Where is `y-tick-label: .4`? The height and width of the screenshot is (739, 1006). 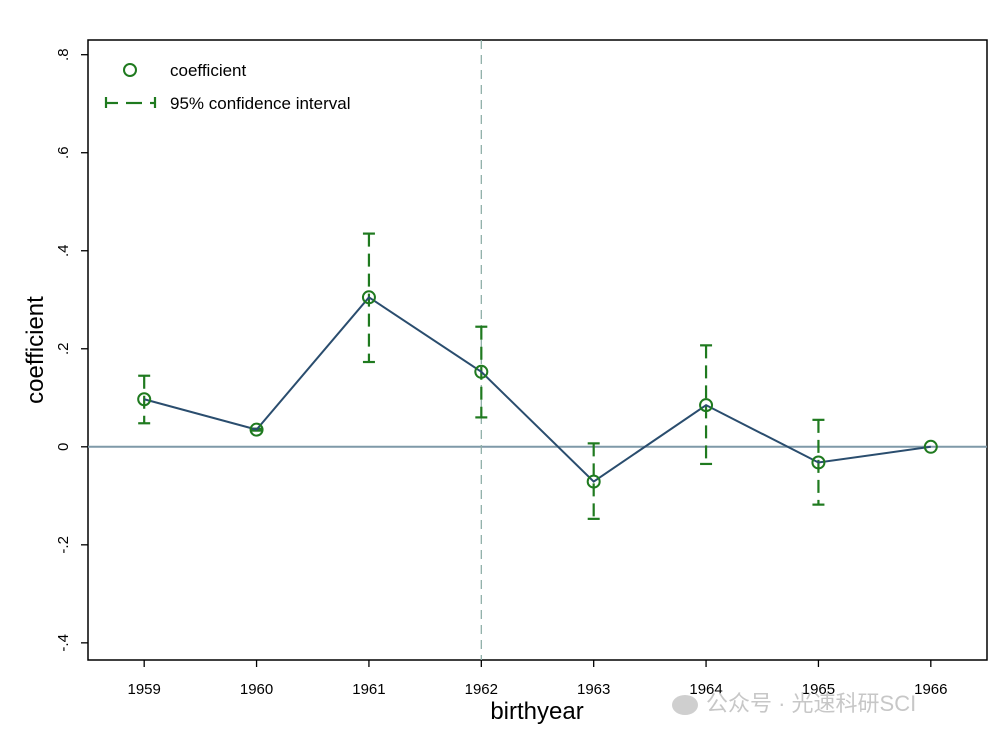 y-tick-label: .4 is located at coordinates (63, 250).